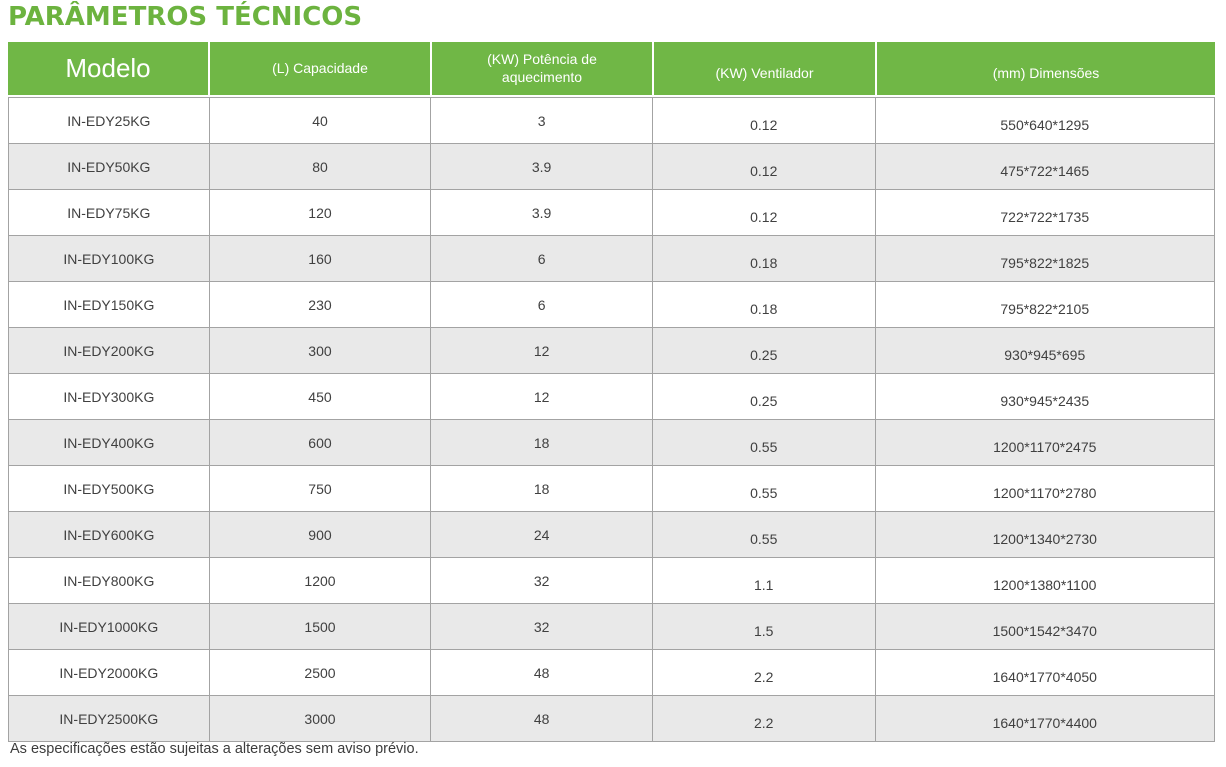 The width and height of the screenshot is (1226, 767). I want to click on cell-modelo: IN-EDY100KG, so click(109, 258).